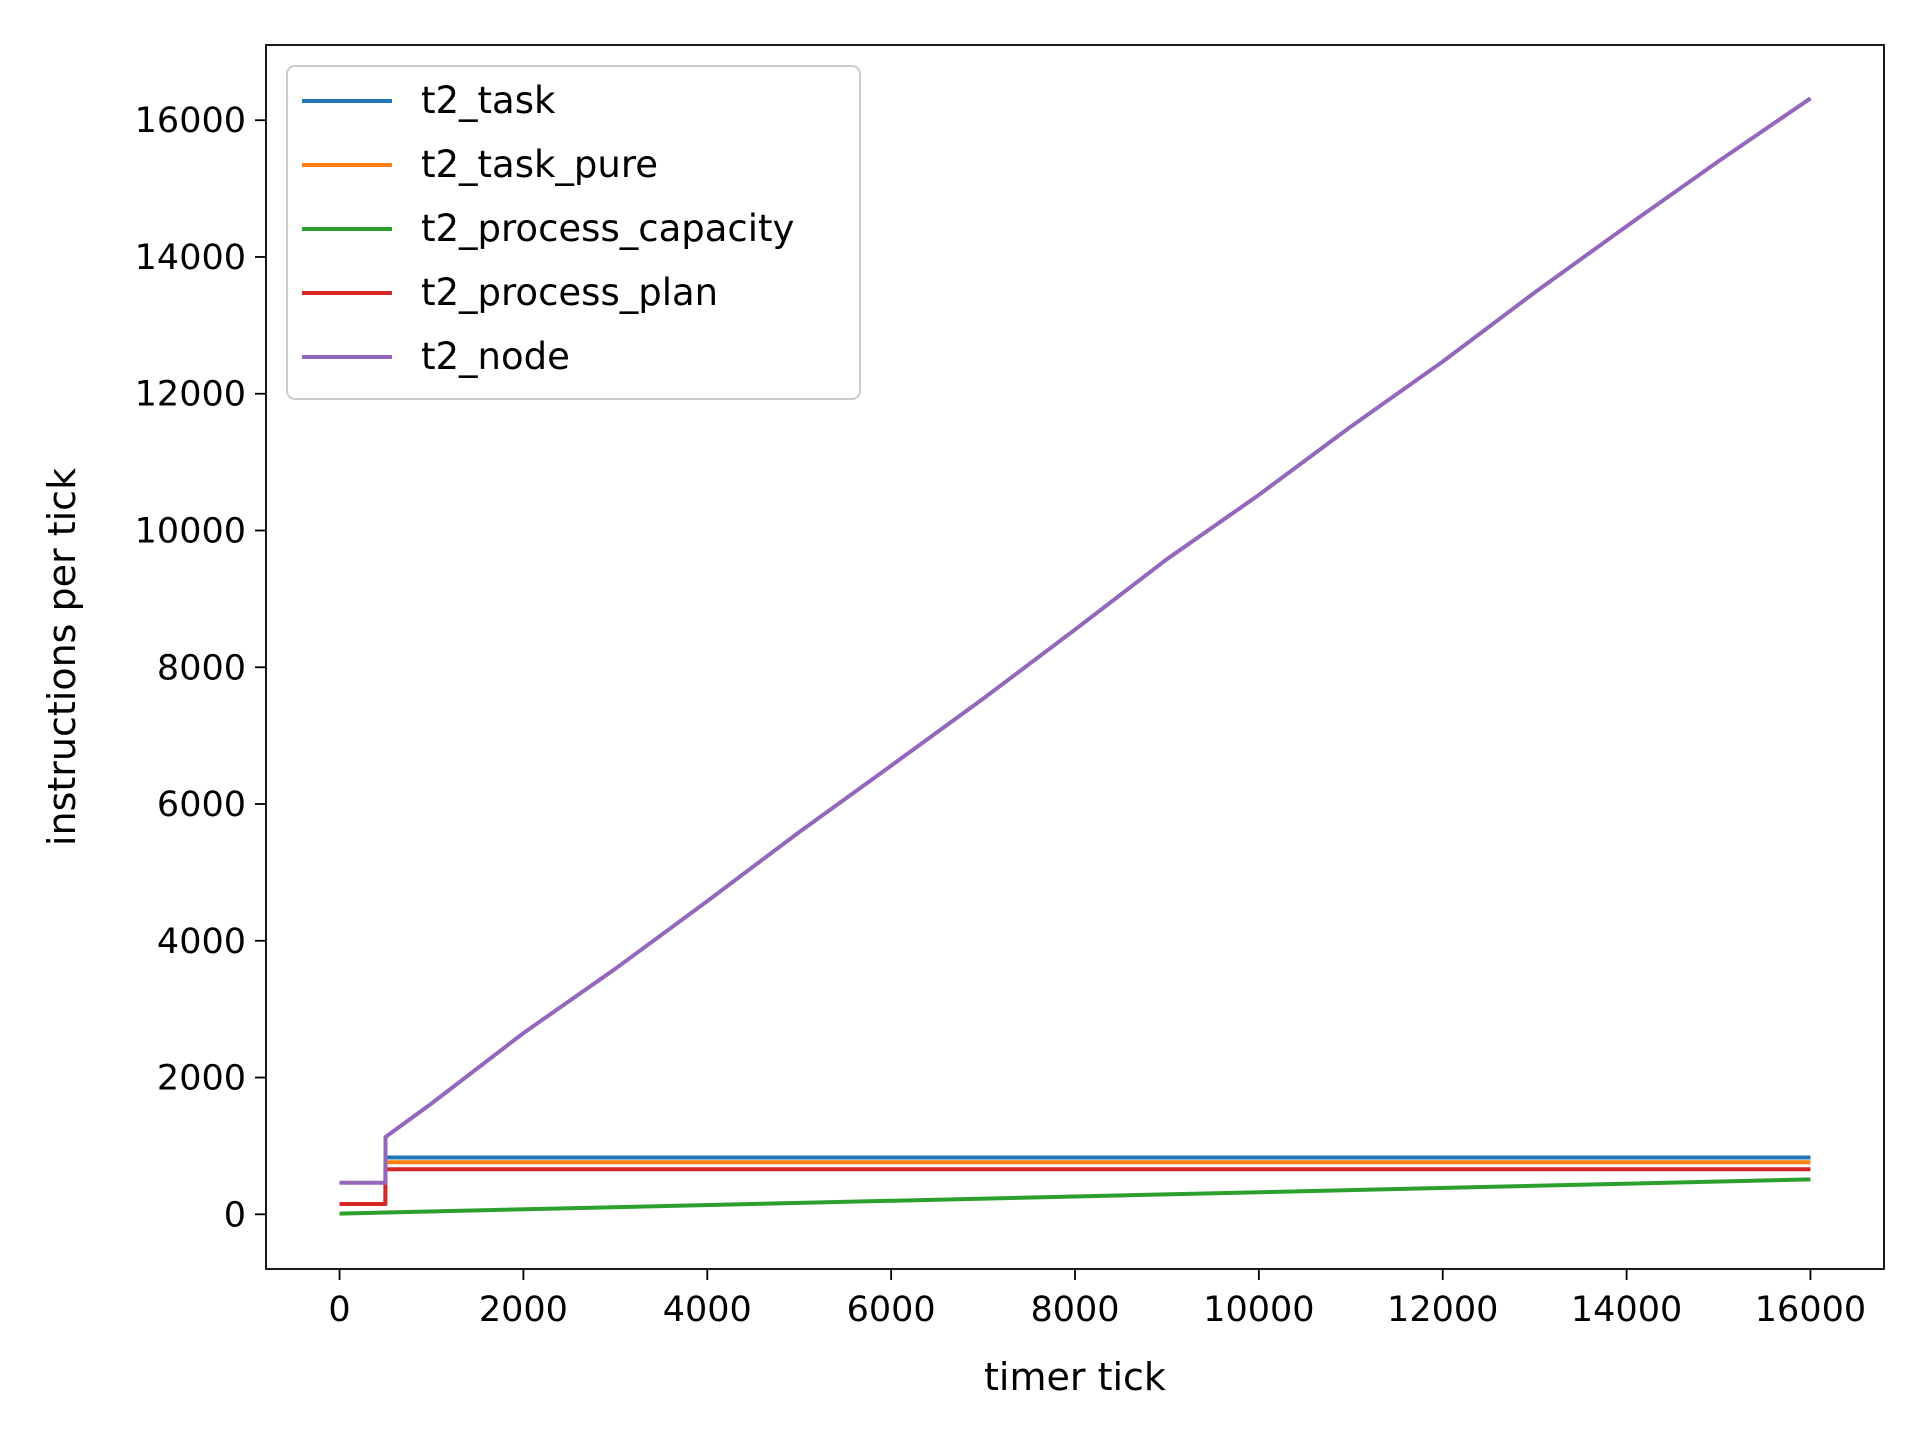 This screenshot has width=1920, height=1440. I want to click on x-tick-label: 8000, so click(1074, 1310).